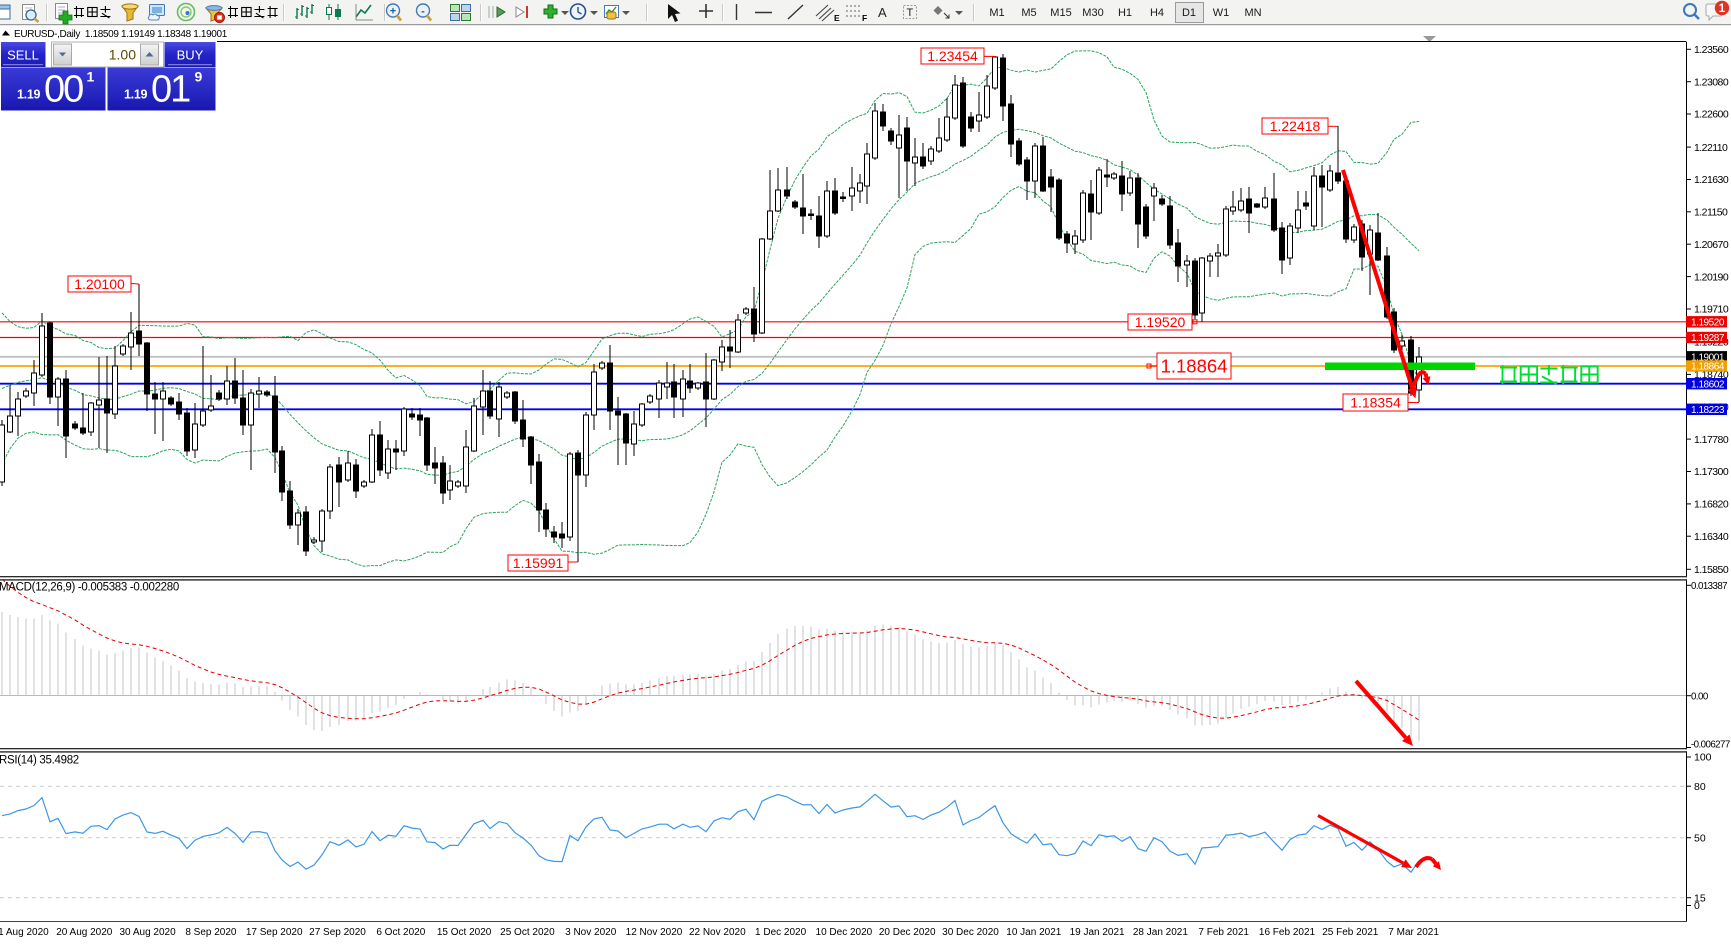  What do you see at coordinates (1060, 13) in the screenshot?
I see `svg-text: M15` at bounding box center [1060, 13].